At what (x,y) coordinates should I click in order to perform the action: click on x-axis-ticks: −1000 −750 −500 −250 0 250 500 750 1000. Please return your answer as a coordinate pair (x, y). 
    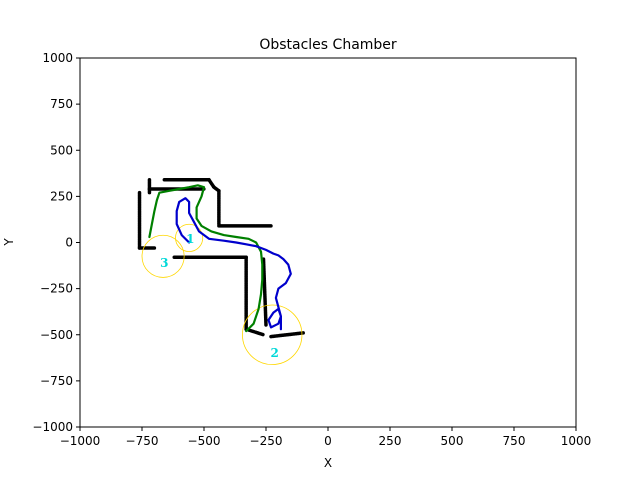
    Looking at the image, I should click on (326, 437).